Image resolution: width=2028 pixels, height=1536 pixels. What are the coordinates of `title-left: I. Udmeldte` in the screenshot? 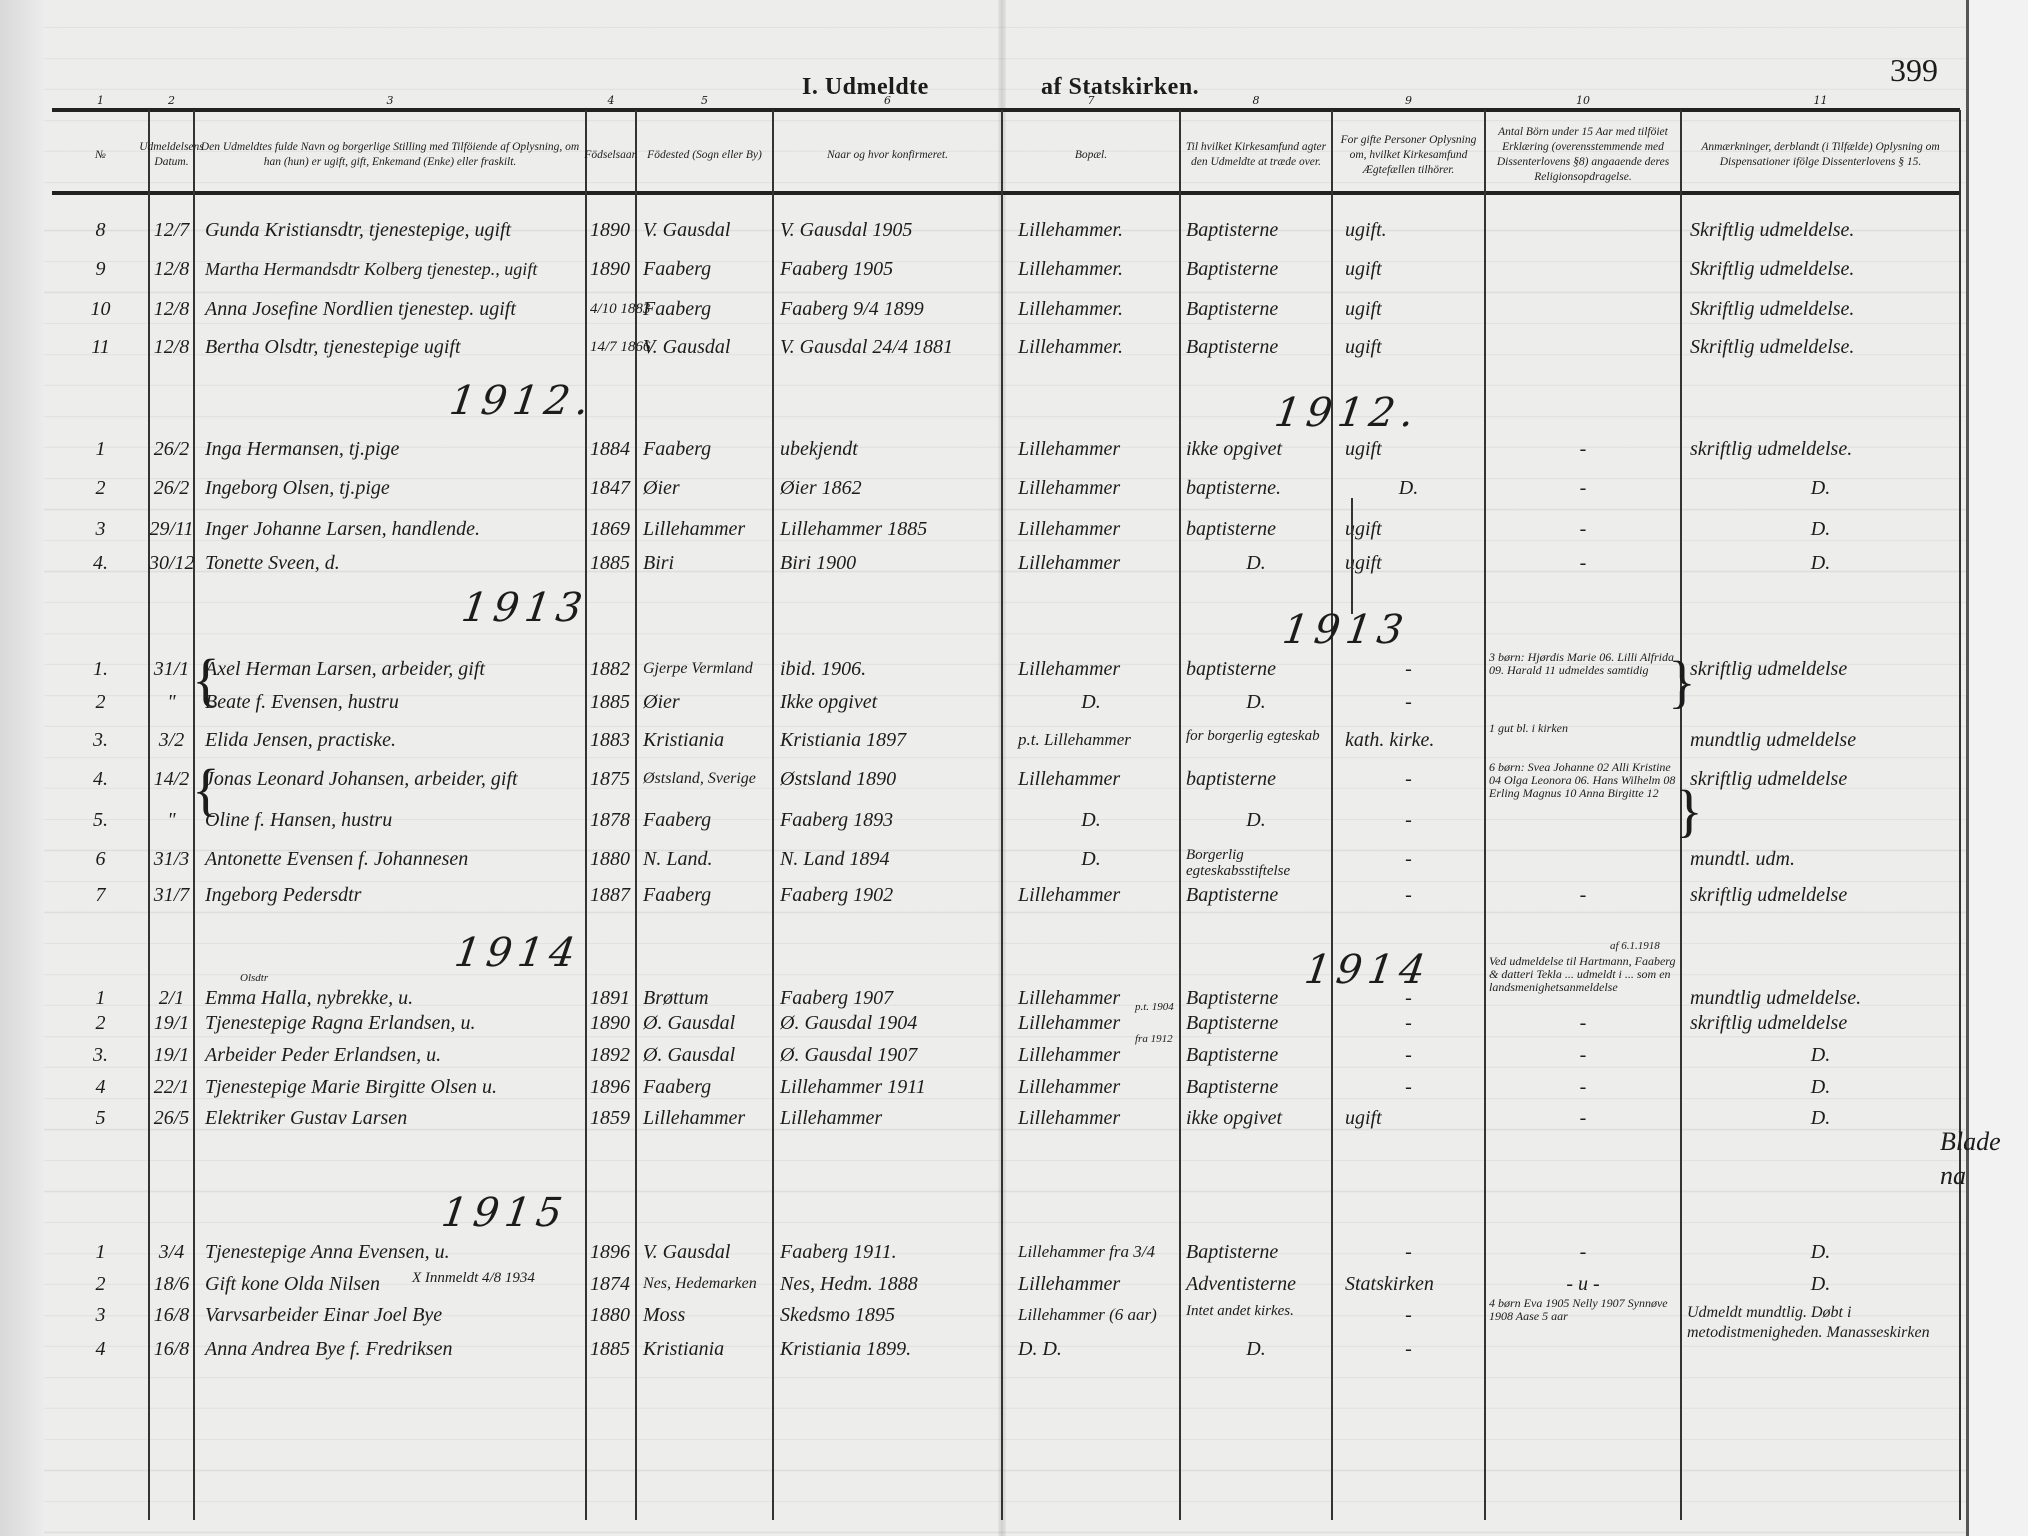 It's located at (865, 87).